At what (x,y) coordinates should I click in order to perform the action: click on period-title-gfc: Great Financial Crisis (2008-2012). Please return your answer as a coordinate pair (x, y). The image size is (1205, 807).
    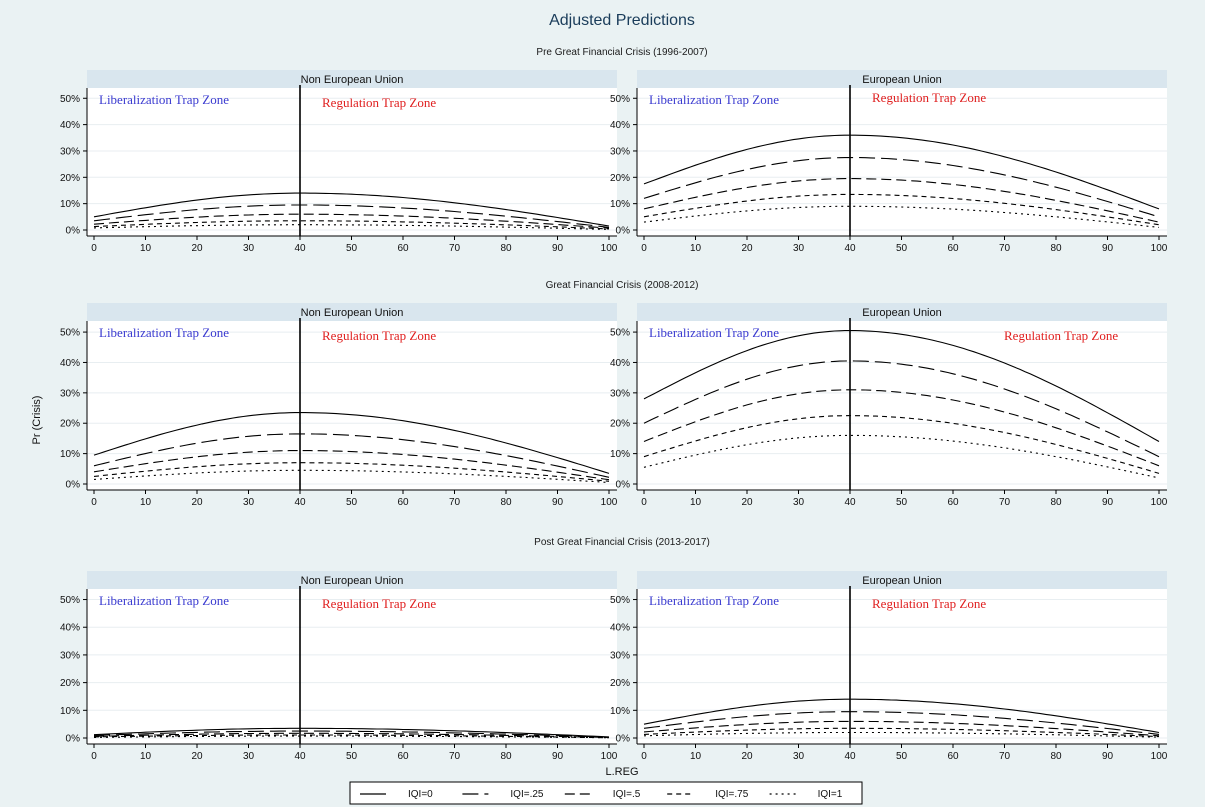
    Looking at the image, I should click on (622, 285).